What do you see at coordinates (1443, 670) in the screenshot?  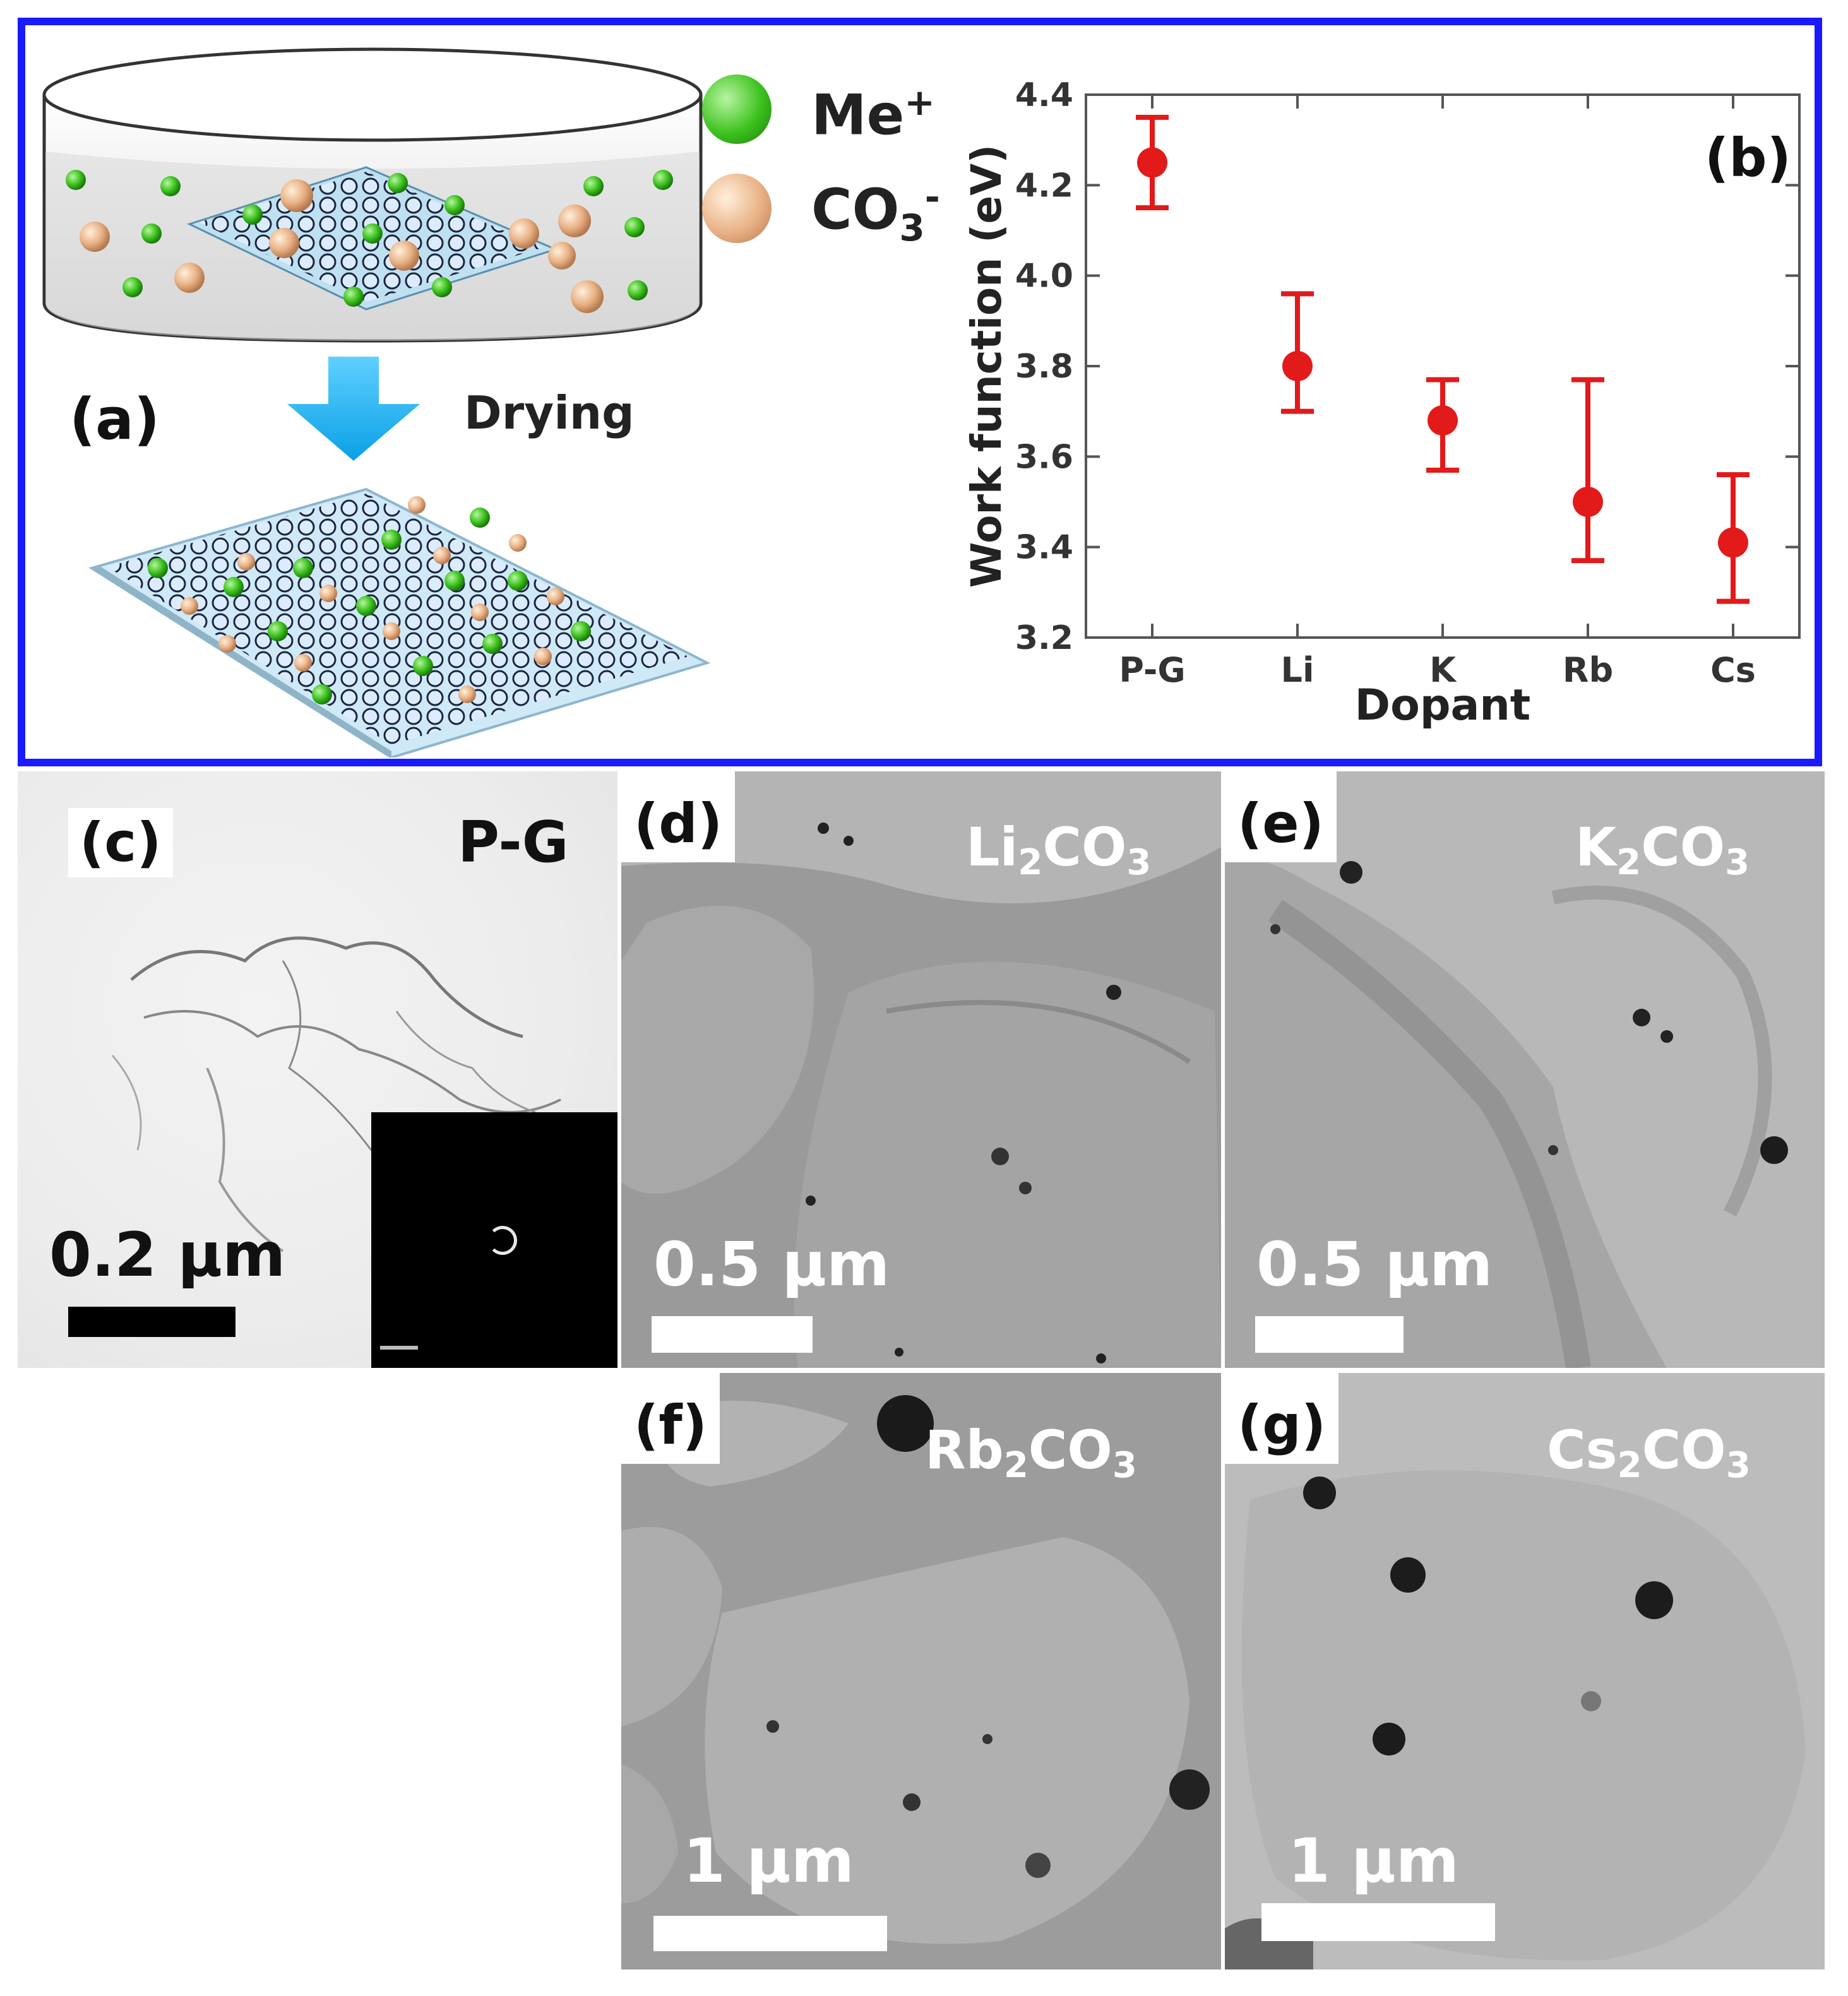 I see `x-tick-label: K` at bounding box center [1443, 670].